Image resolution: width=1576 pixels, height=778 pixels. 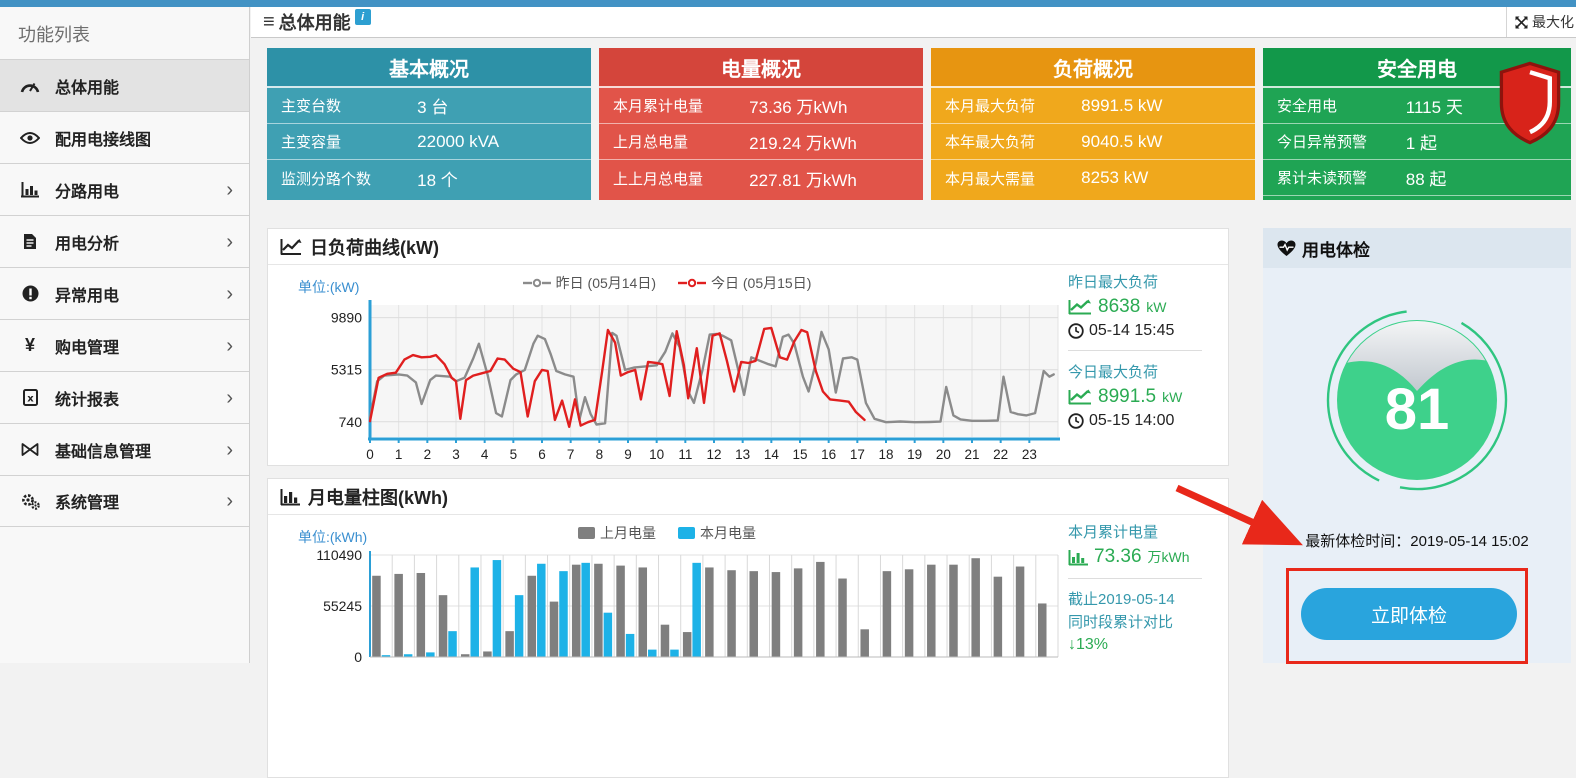 I want to click on info-icon: i, so click(x=363, y=17).